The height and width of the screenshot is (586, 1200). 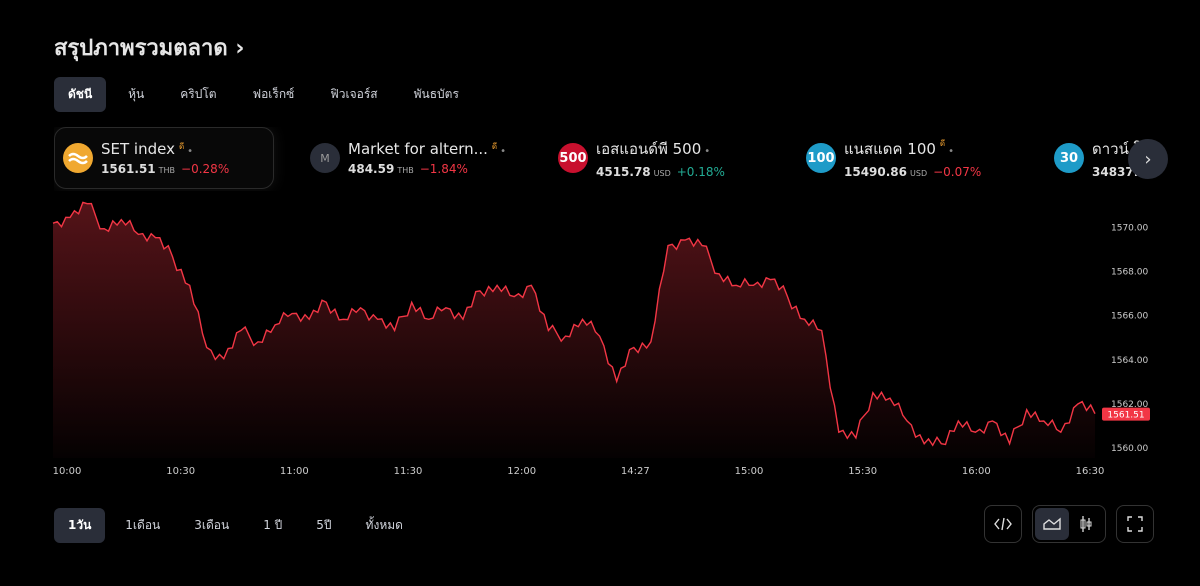 What do you see at coordinates (408, 471) in the screenshot?
I see `x-tick-label: 11:30` at bounding box center [408, 471].